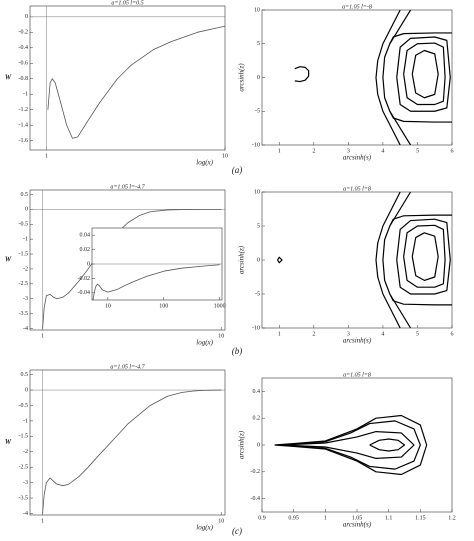 Image resolution: width=474 pixels, height=541 pixels. Describe the element at coordinates (262, 518) in the screenshot. I see `x-tick-label: 0.9` at that location.